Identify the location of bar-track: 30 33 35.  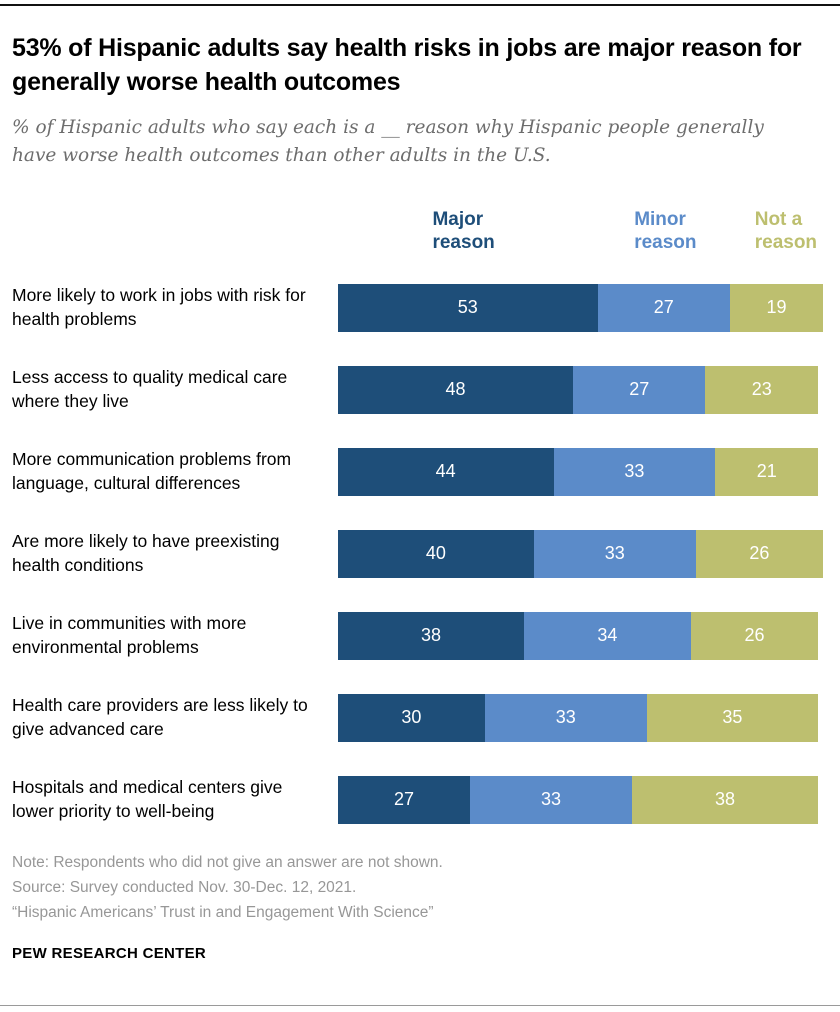
(582, 717).